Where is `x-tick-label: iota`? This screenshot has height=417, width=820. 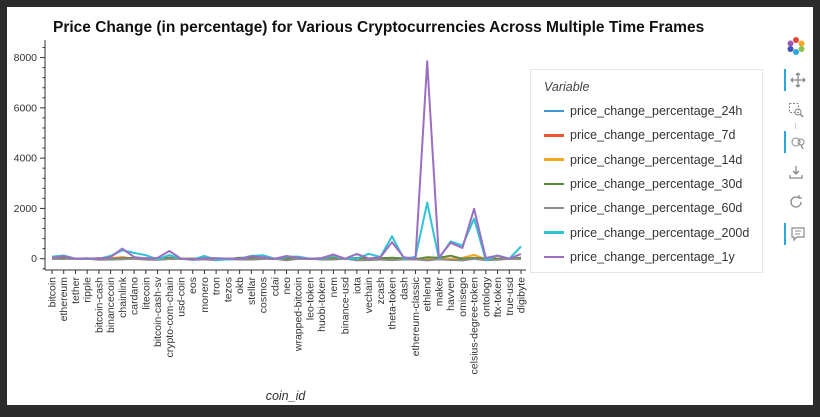 x-tick-label: iota is located at coordinates (357, 285).